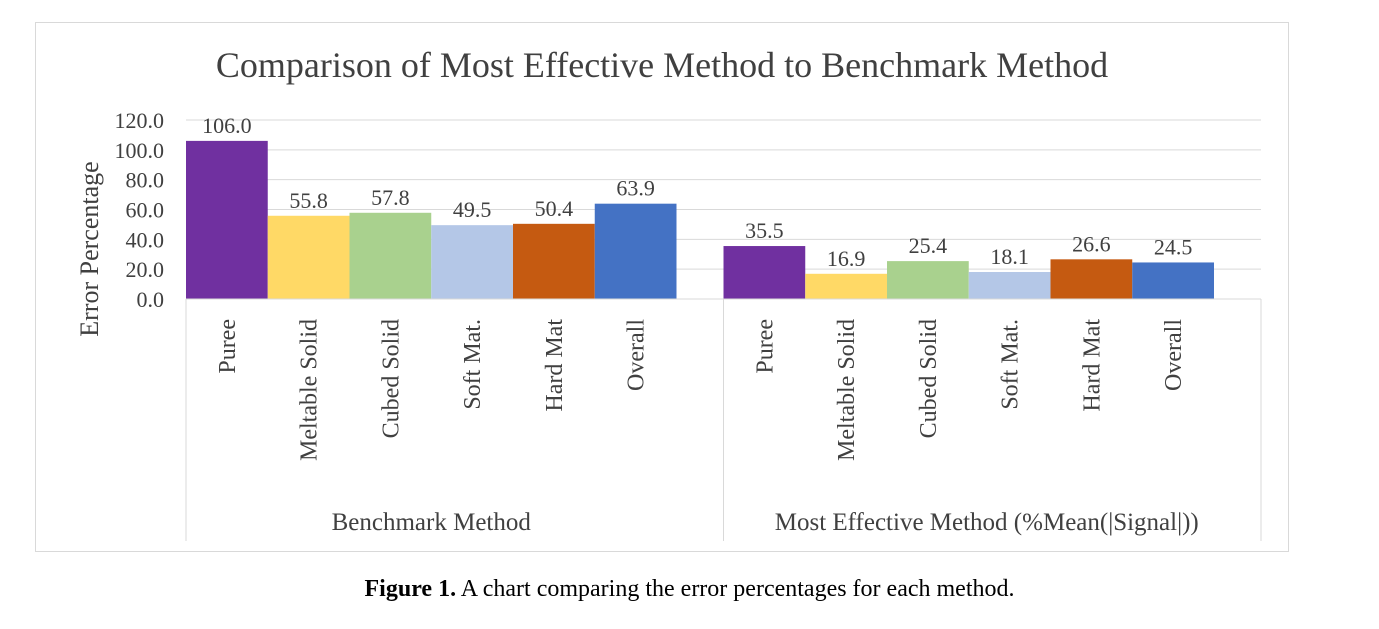 This screenshot has height=629, width=1379. I want to click on y-tick-label: 0.0, so click(151, 299).